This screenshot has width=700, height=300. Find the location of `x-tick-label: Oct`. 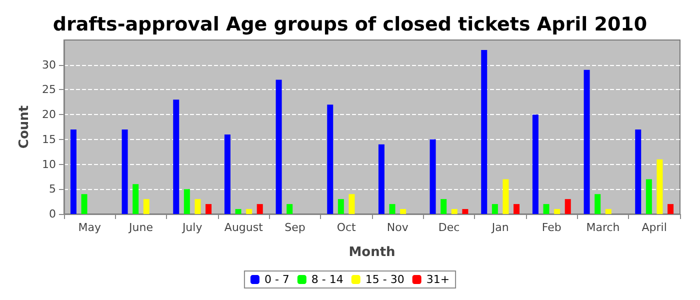

x-tick-label: Oct is located at coordinates (346, 227).